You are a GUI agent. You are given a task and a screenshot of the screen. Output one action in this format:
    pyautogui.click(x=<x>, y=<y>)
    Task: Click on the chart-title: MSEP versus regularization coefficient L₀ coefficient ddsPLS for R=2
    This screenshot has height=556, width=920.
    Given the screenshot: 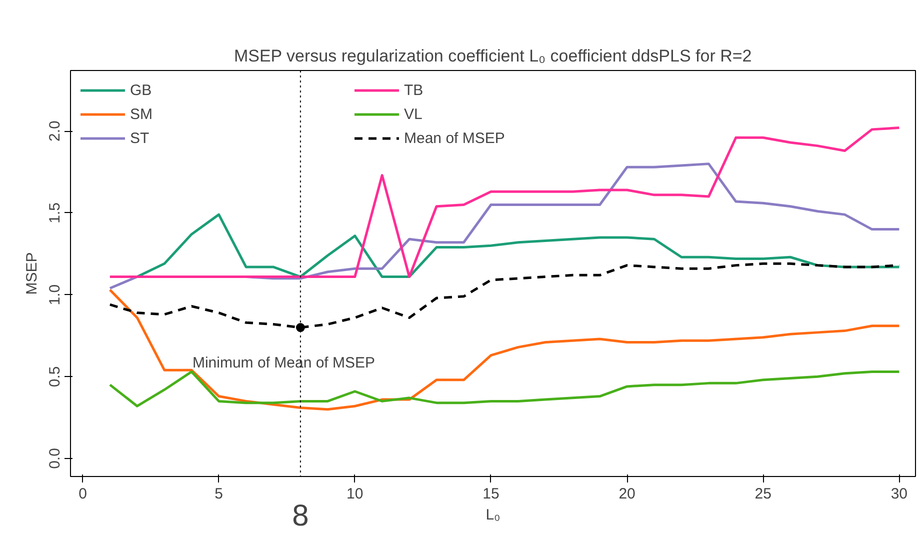 What is the action you would take?
    pyautogui.click(x=493, y=56)
    